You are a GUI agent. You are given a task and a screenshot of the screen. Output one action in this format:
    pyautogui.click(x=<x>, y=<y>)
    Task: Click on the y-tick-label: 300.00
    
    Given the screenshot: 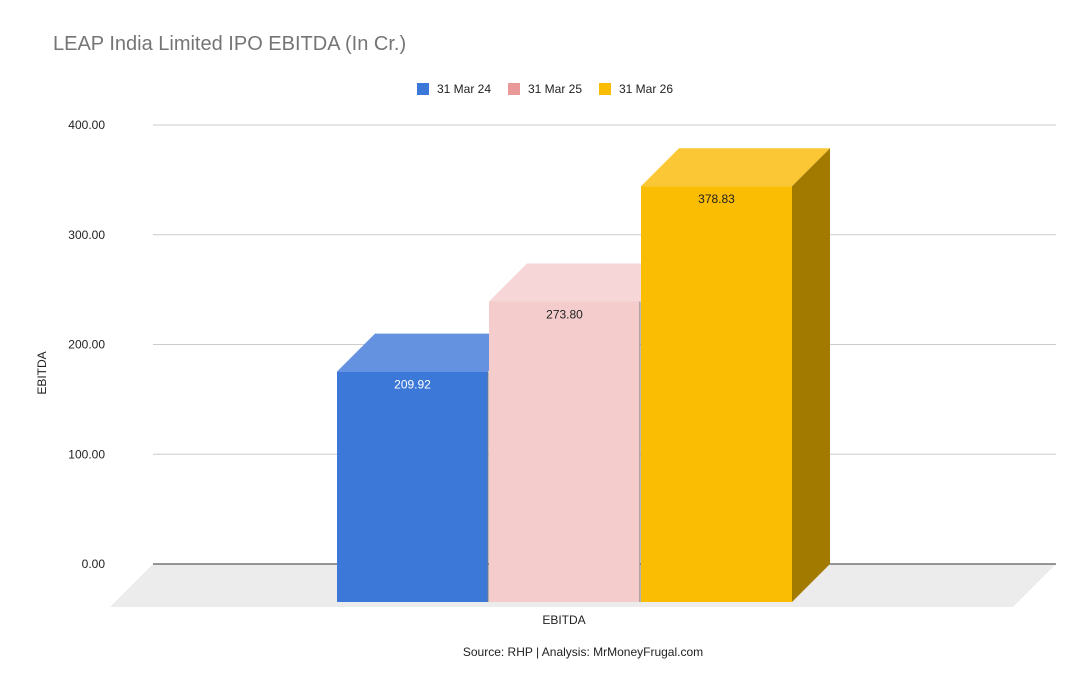 What is the action you would take?
    pyautogui.click(x=86, y=235)
    